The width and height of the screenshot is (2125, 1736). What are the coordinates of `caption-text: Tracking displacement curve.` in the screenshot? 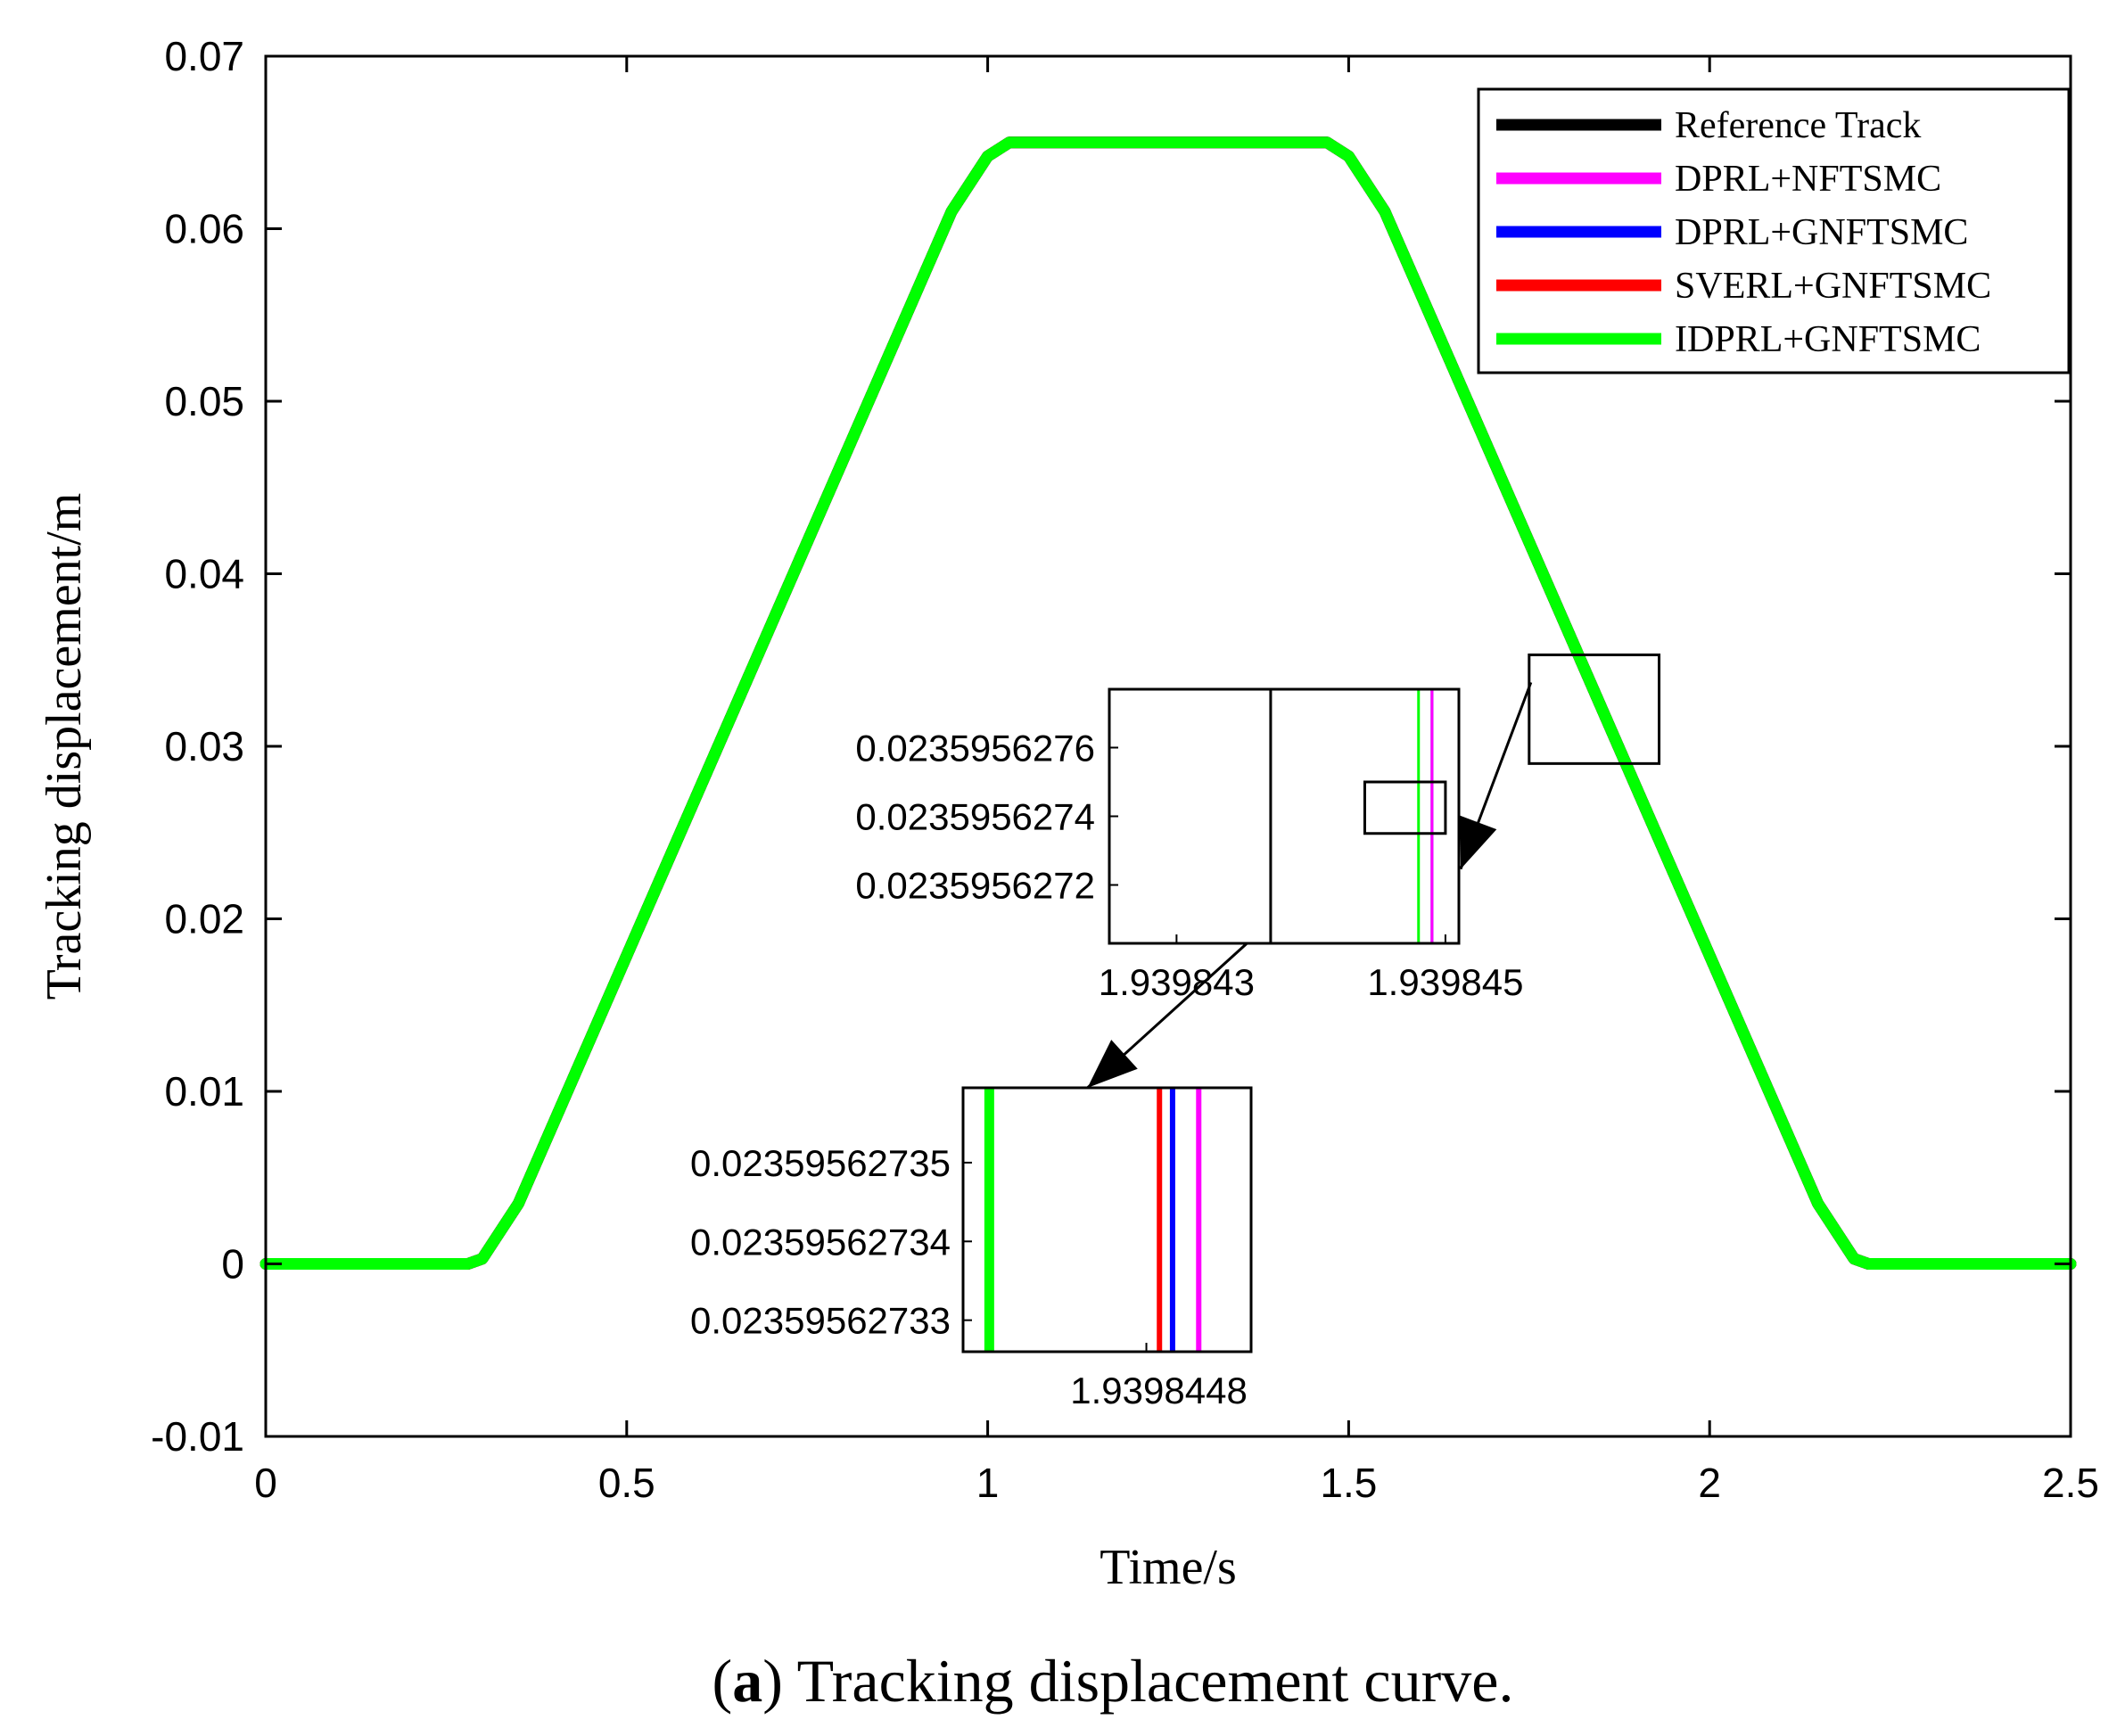 It's located at (1155, 1681).